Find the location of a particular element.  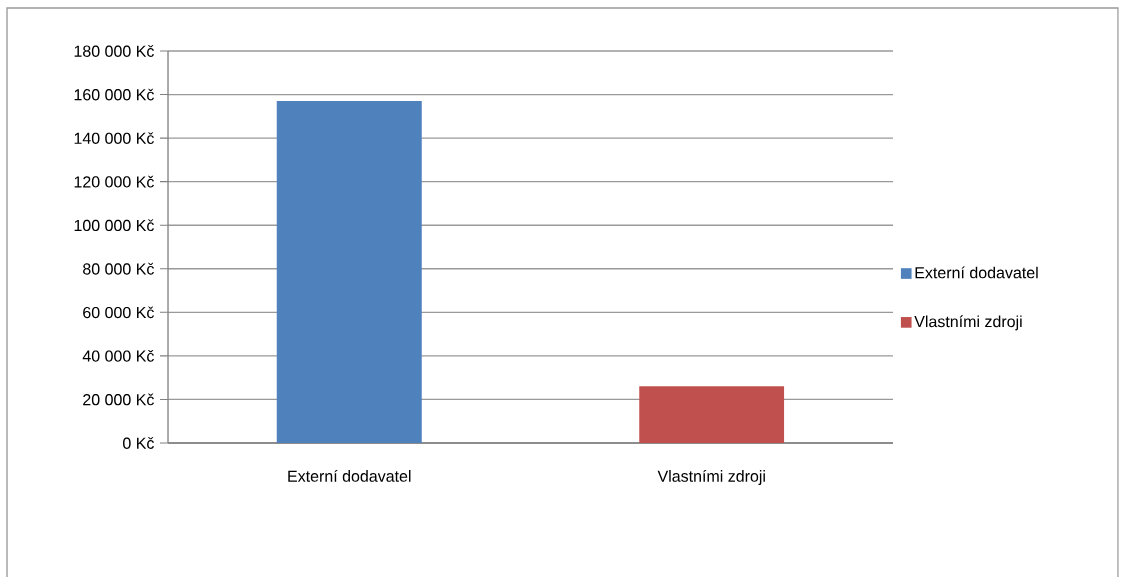

legend-label: Externí dodavatel is located at coordinates (976, 272).